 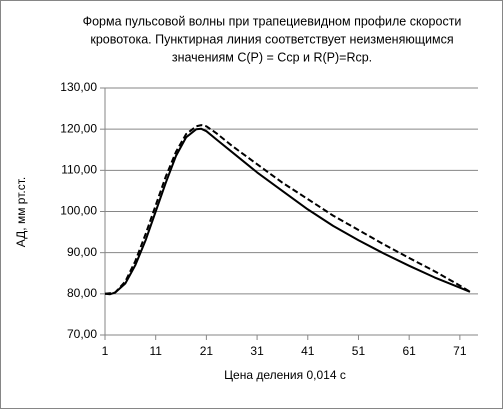 I want to click on y-tick-label: 130,00, so click(x=78, y=87).